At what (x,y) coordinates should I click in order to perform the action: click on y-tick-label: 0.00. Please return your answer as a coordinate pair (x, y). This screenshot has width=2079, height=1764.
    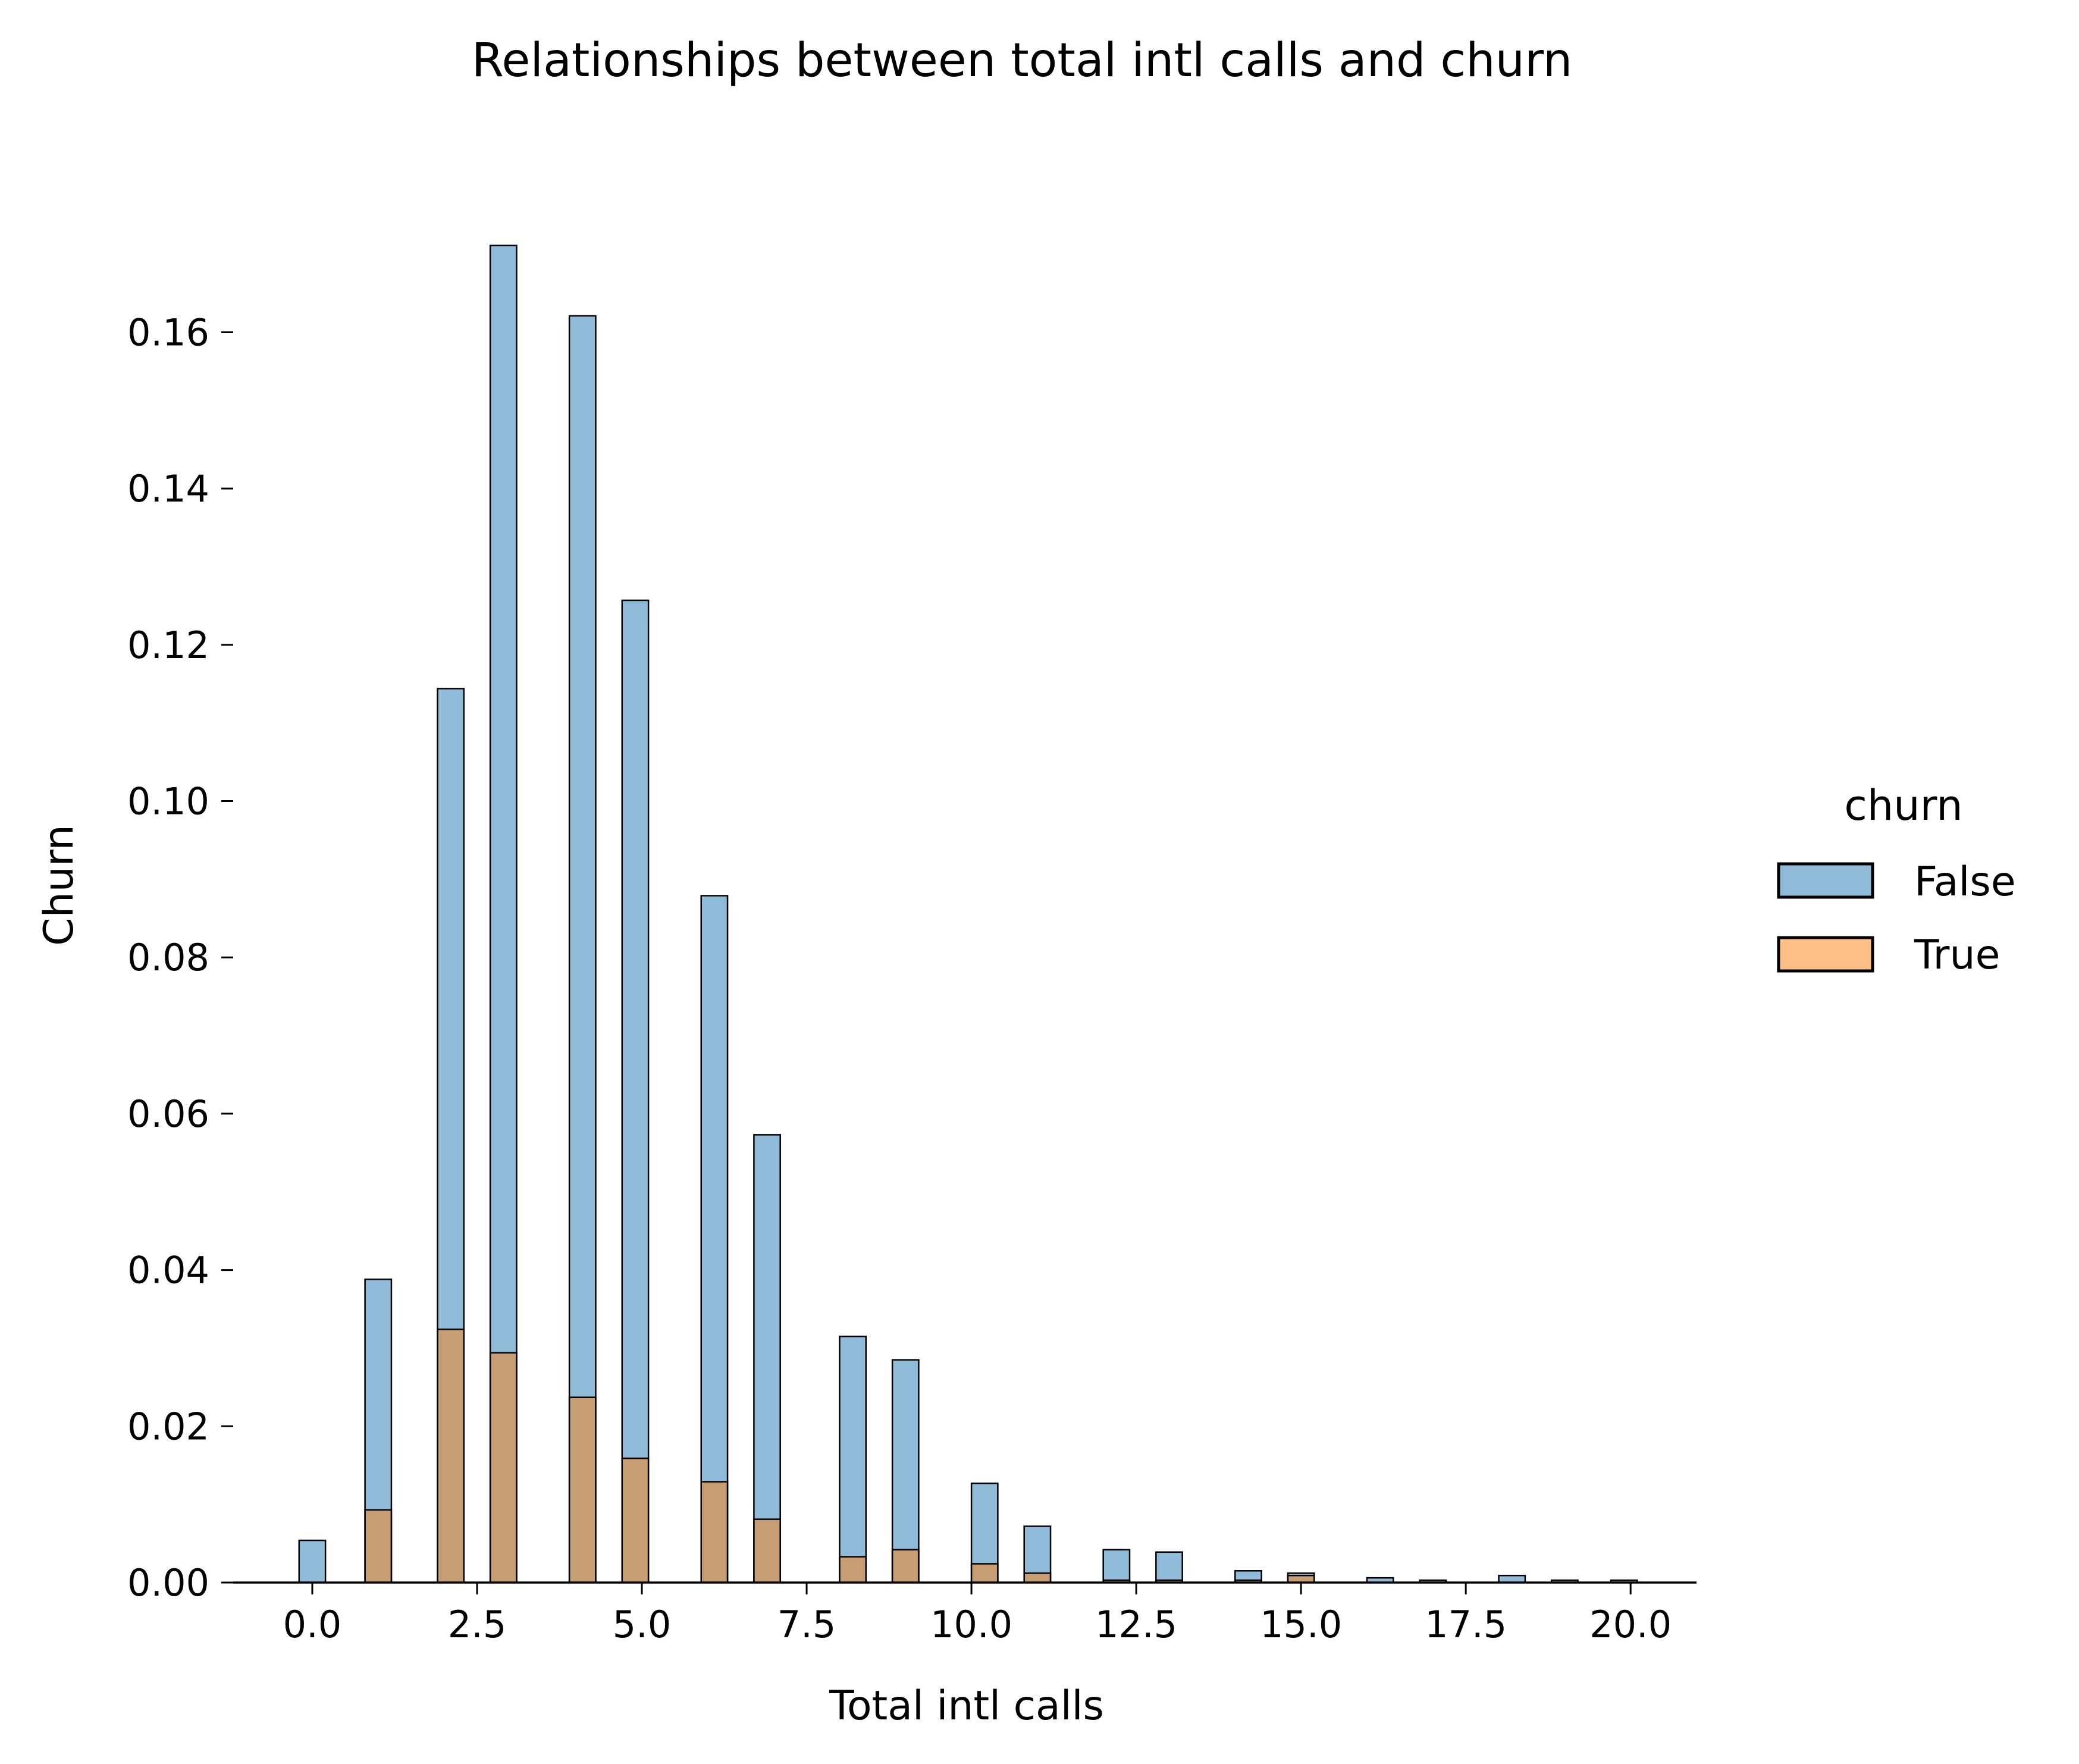
    Looking at the image, I should click on (168, 1583).